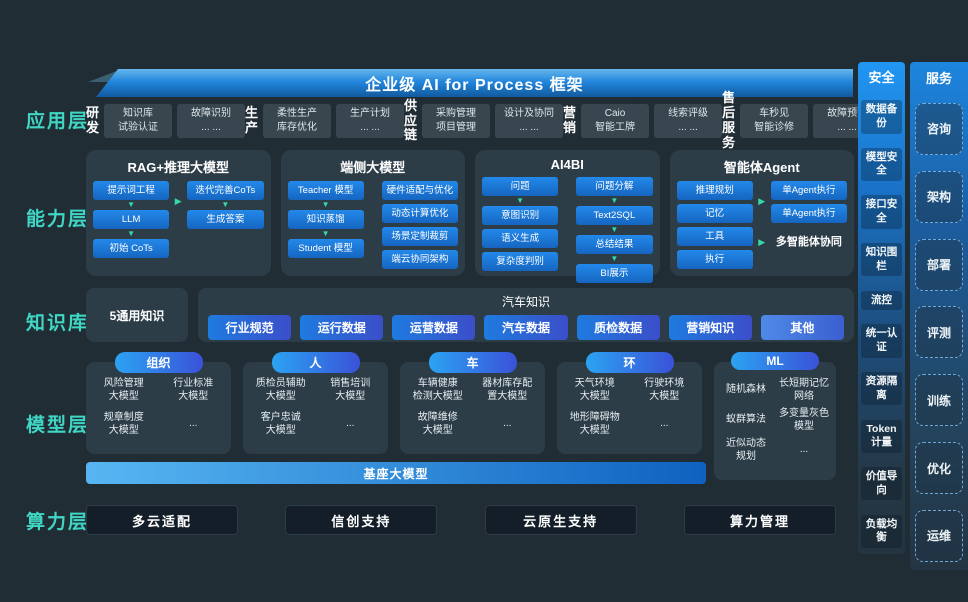 This screenshot has height=602, width=968. Describe the element at coordinates (881, 117) in the screenshot. I see `security-item: 数据备份` at that location.